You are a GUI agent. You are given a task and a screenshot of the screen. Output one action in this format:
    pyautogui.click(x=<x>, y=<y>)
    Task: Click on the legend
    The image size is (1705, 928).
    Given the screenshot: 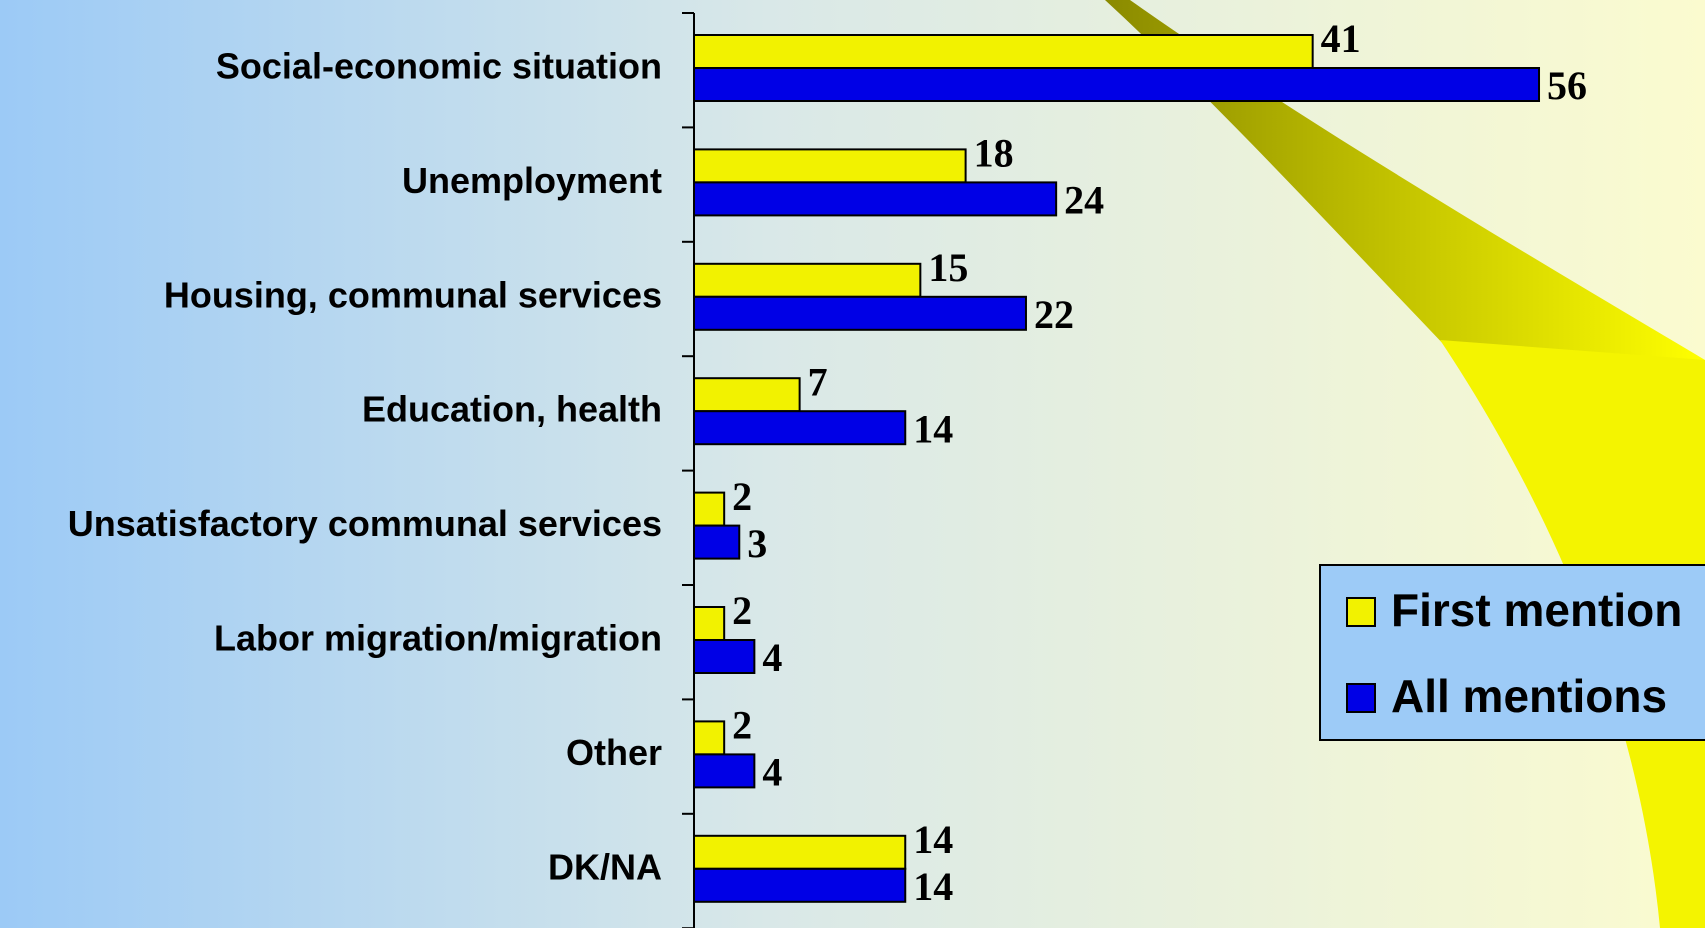 What is the action you would take?
    pyautogui.click(x=1512, y=652)
    